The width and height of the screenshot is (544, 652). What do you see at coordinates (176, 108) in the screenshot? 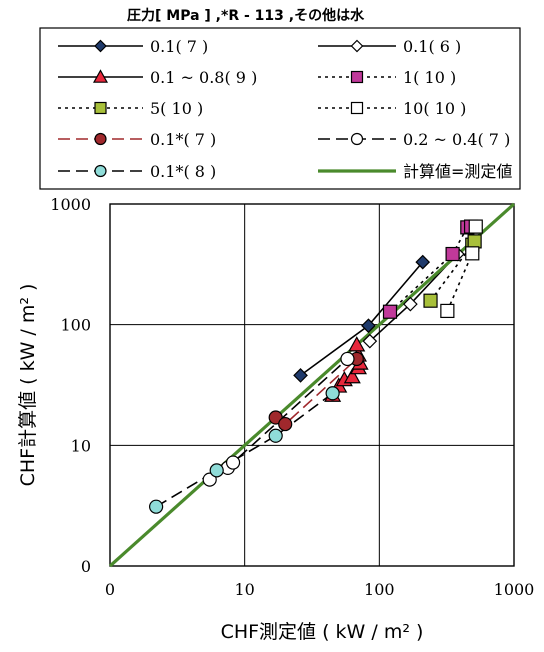
I see `legend-label: 5( 10 )` at bounding box center [176, 108].